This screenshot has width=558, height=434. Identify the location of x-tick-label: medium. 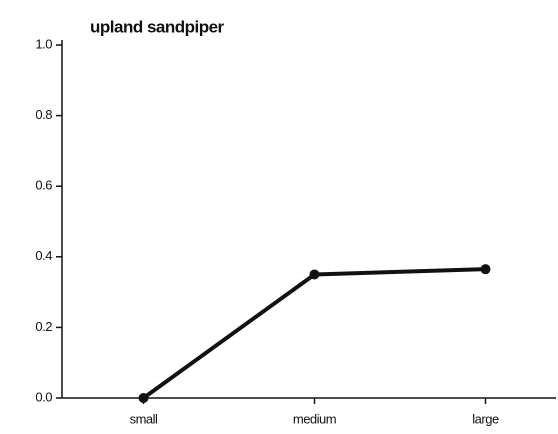
(314, 418).